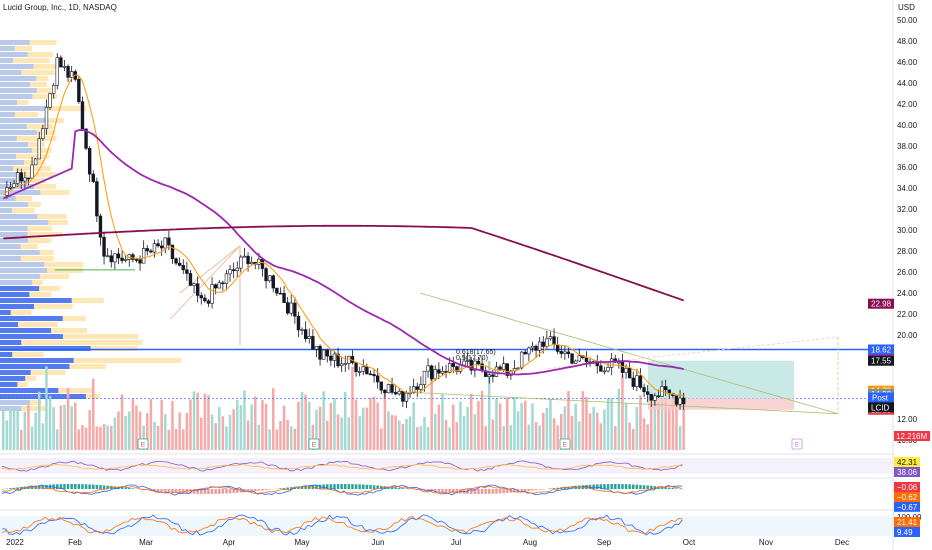  I want to click on indicator-tag-bg, so click(907, 497).